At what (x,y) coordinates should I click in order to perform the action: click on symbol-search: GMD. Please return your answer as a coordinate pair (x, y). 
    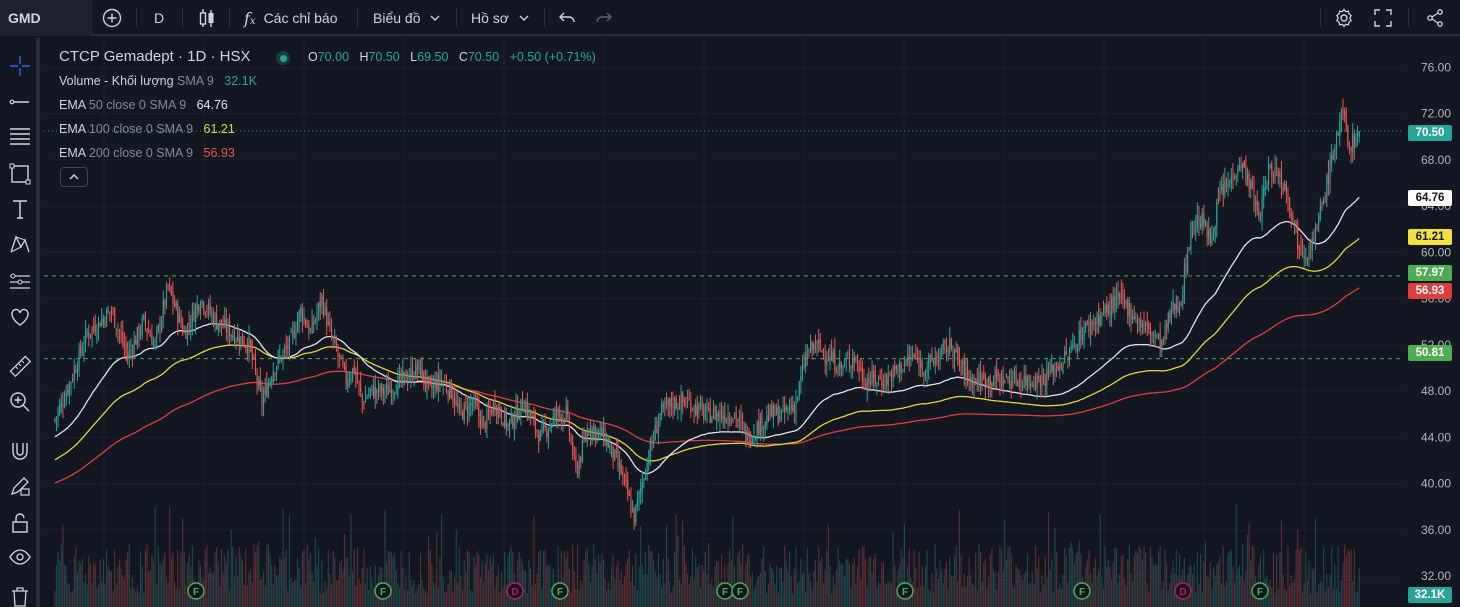
    Looking at the image, I should click on (46, 18).